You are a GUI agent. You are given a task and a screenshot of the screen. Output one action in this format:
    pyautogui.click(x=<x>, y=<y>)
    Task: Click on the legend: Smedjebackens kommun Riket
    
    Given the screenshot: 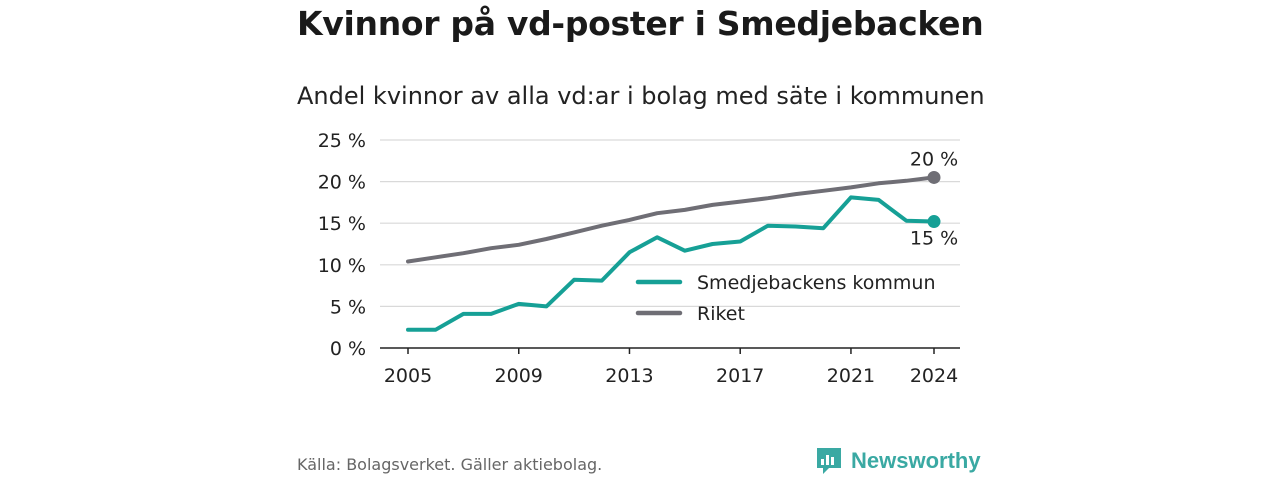 What is the action you would take?
    pyautogui.click(x=785, y=298)
    